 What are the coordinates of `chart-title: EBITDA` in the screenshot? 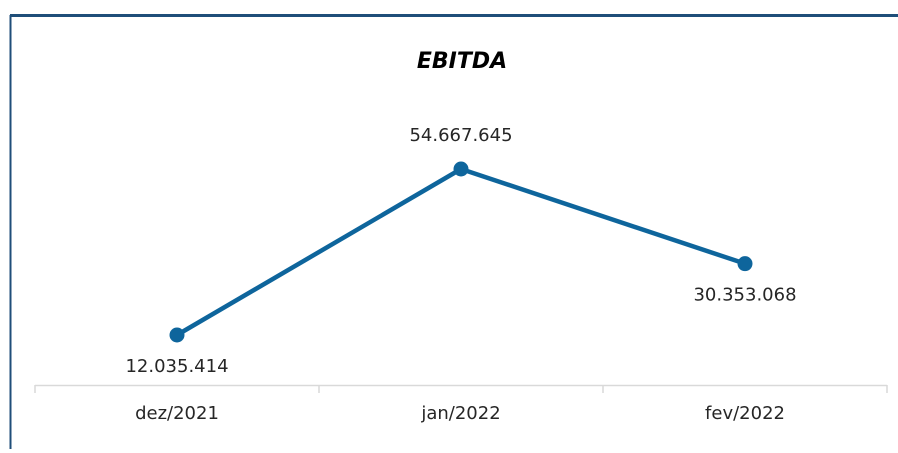 It's located at (462, 61).